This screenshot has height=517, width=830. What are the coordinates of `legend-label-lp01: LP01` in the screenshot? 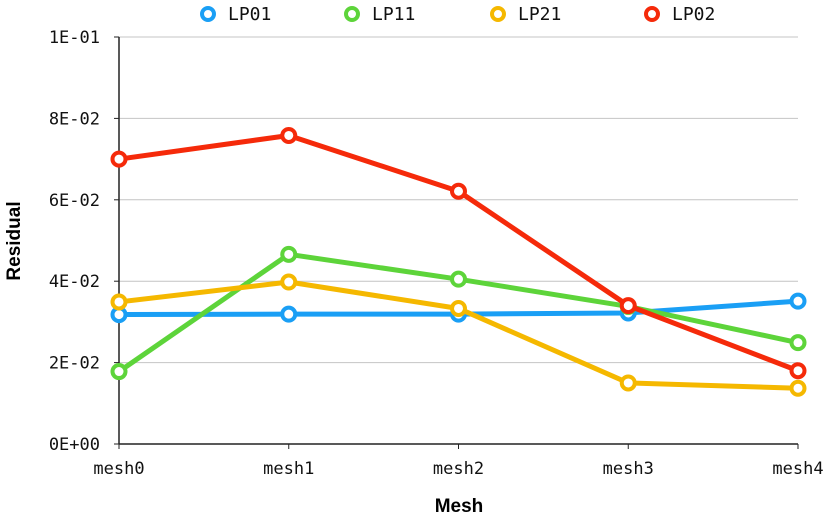 It's located at (249, 14).